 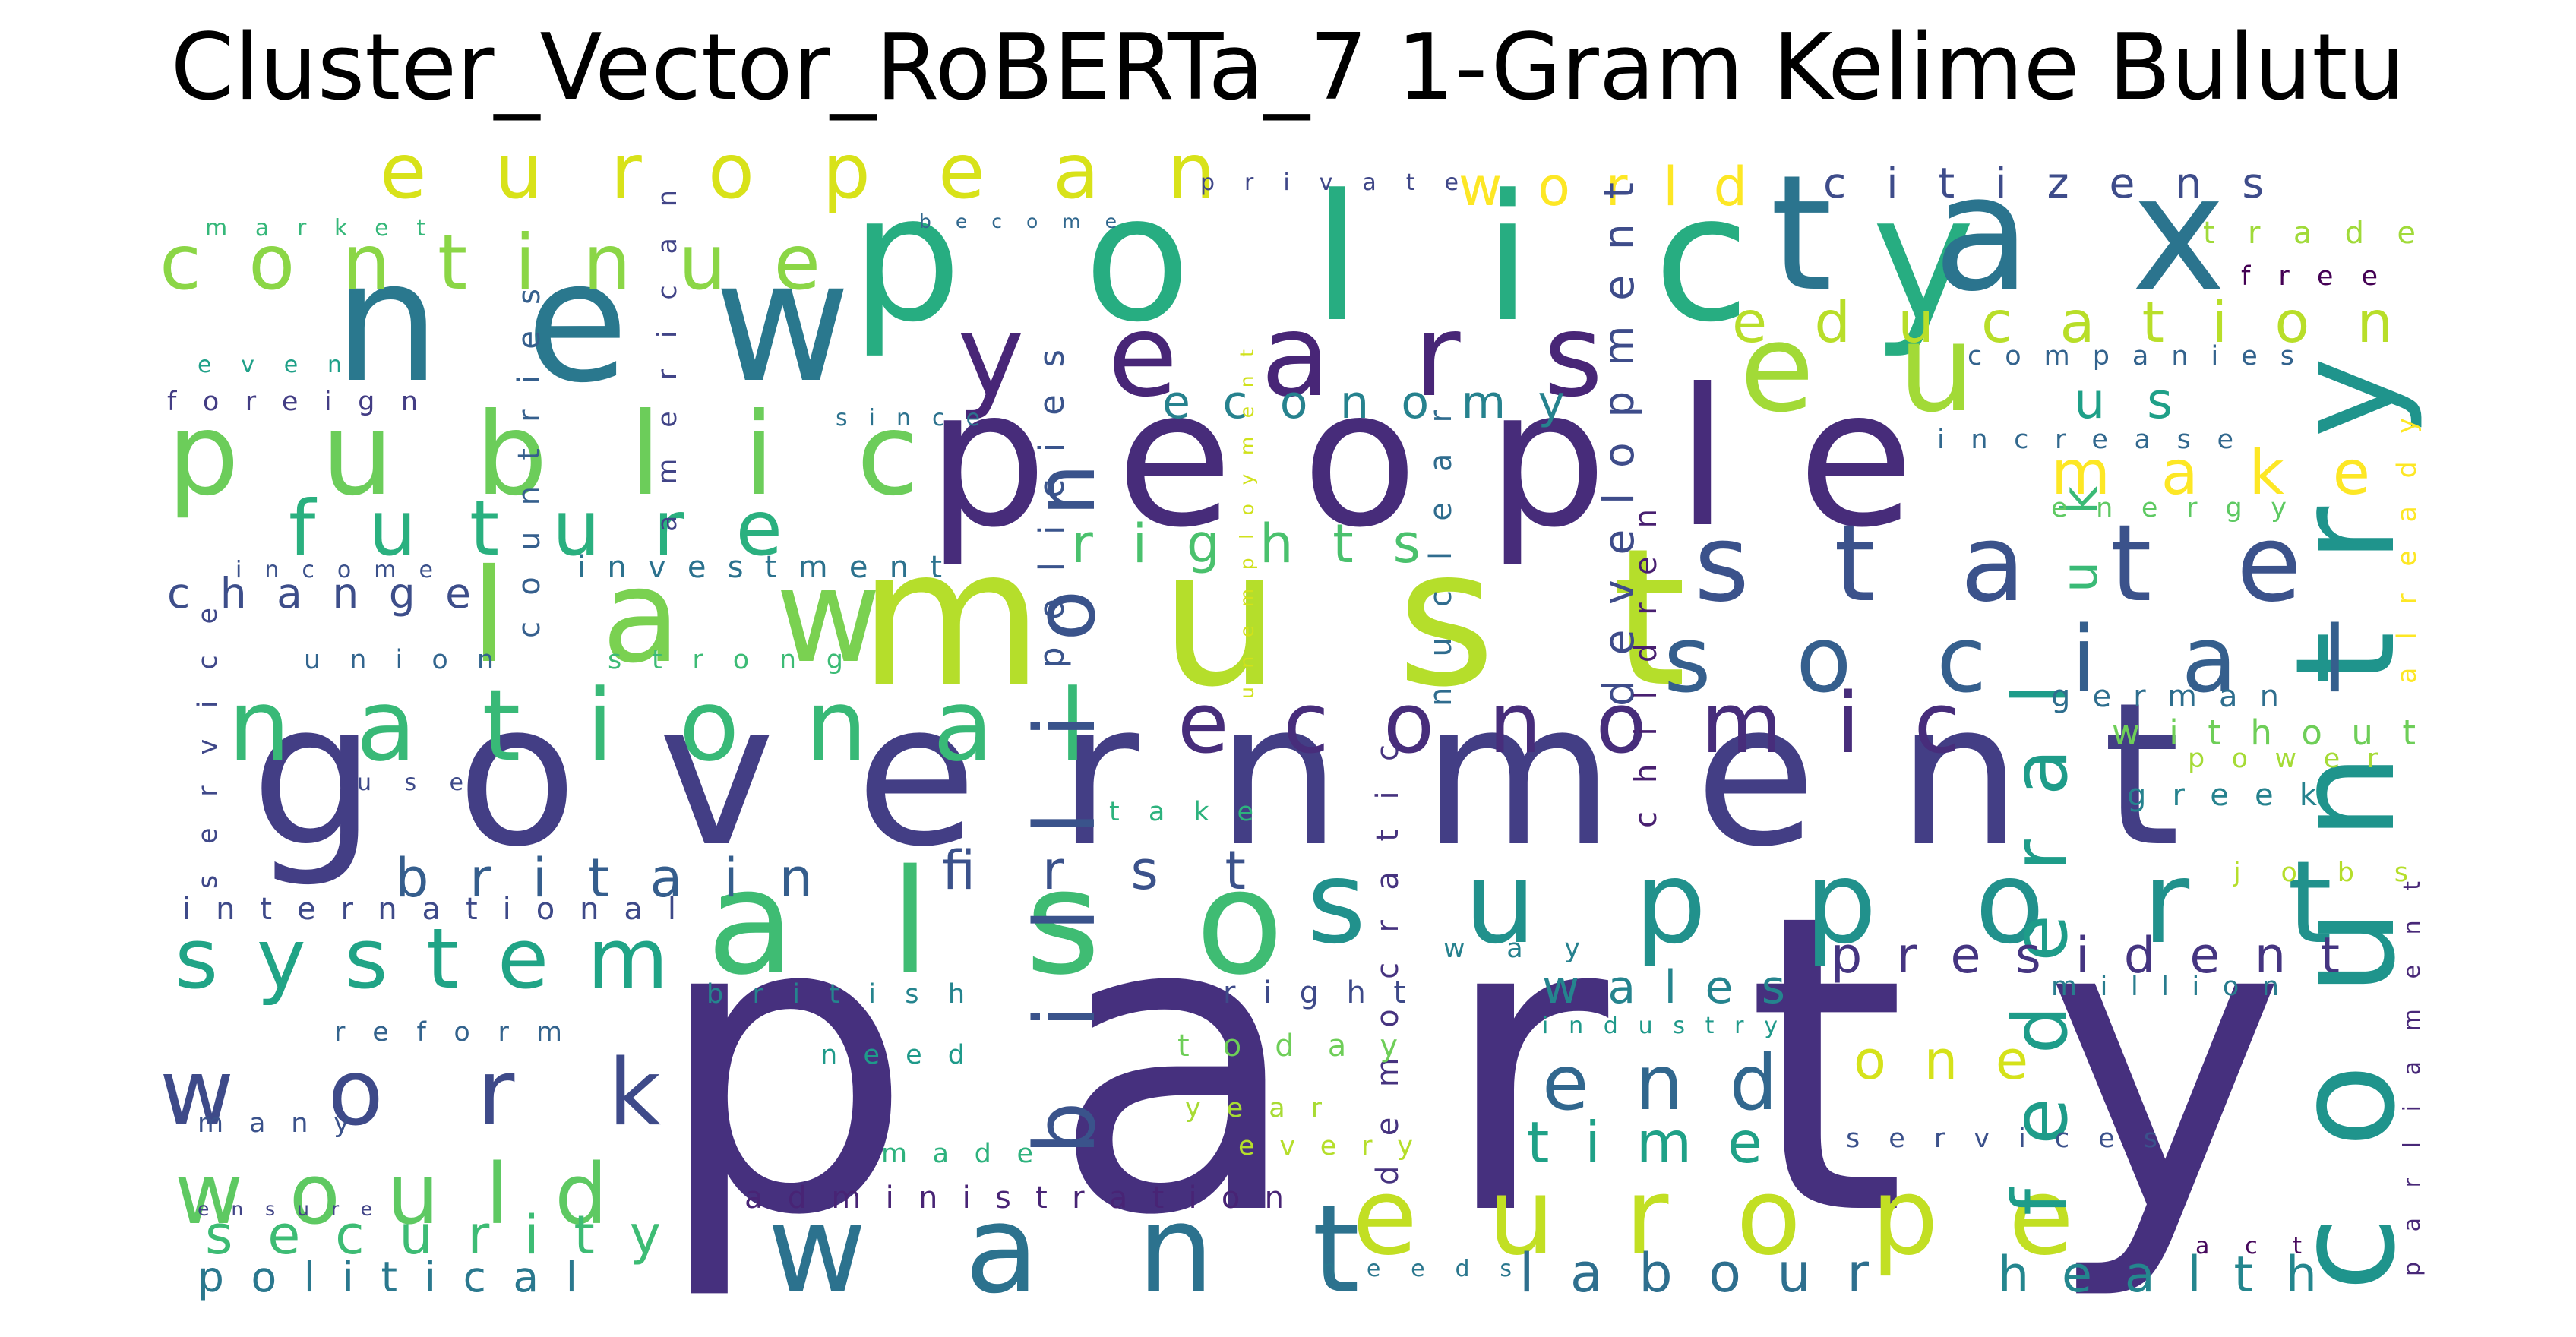 I want to click on word-already: already, so click(x=2407, y=551).